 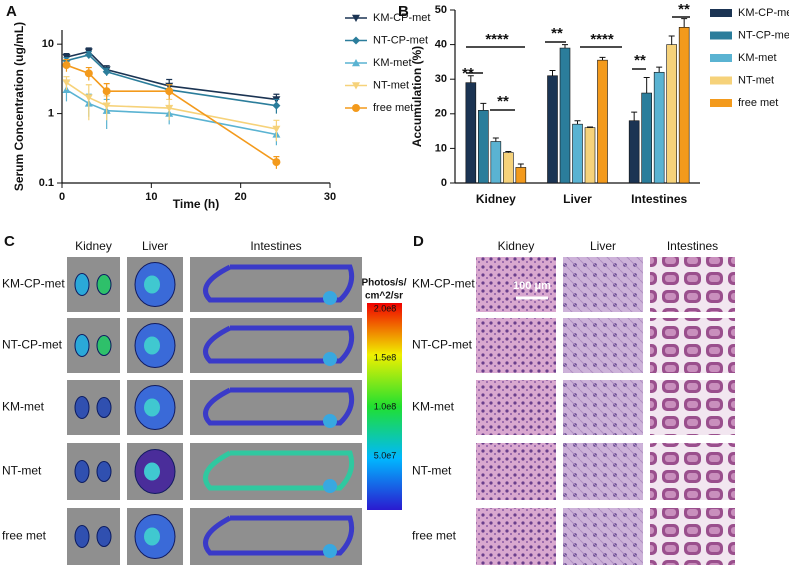 I want to click on row-label: KM-met, so click(x=433, y=407).